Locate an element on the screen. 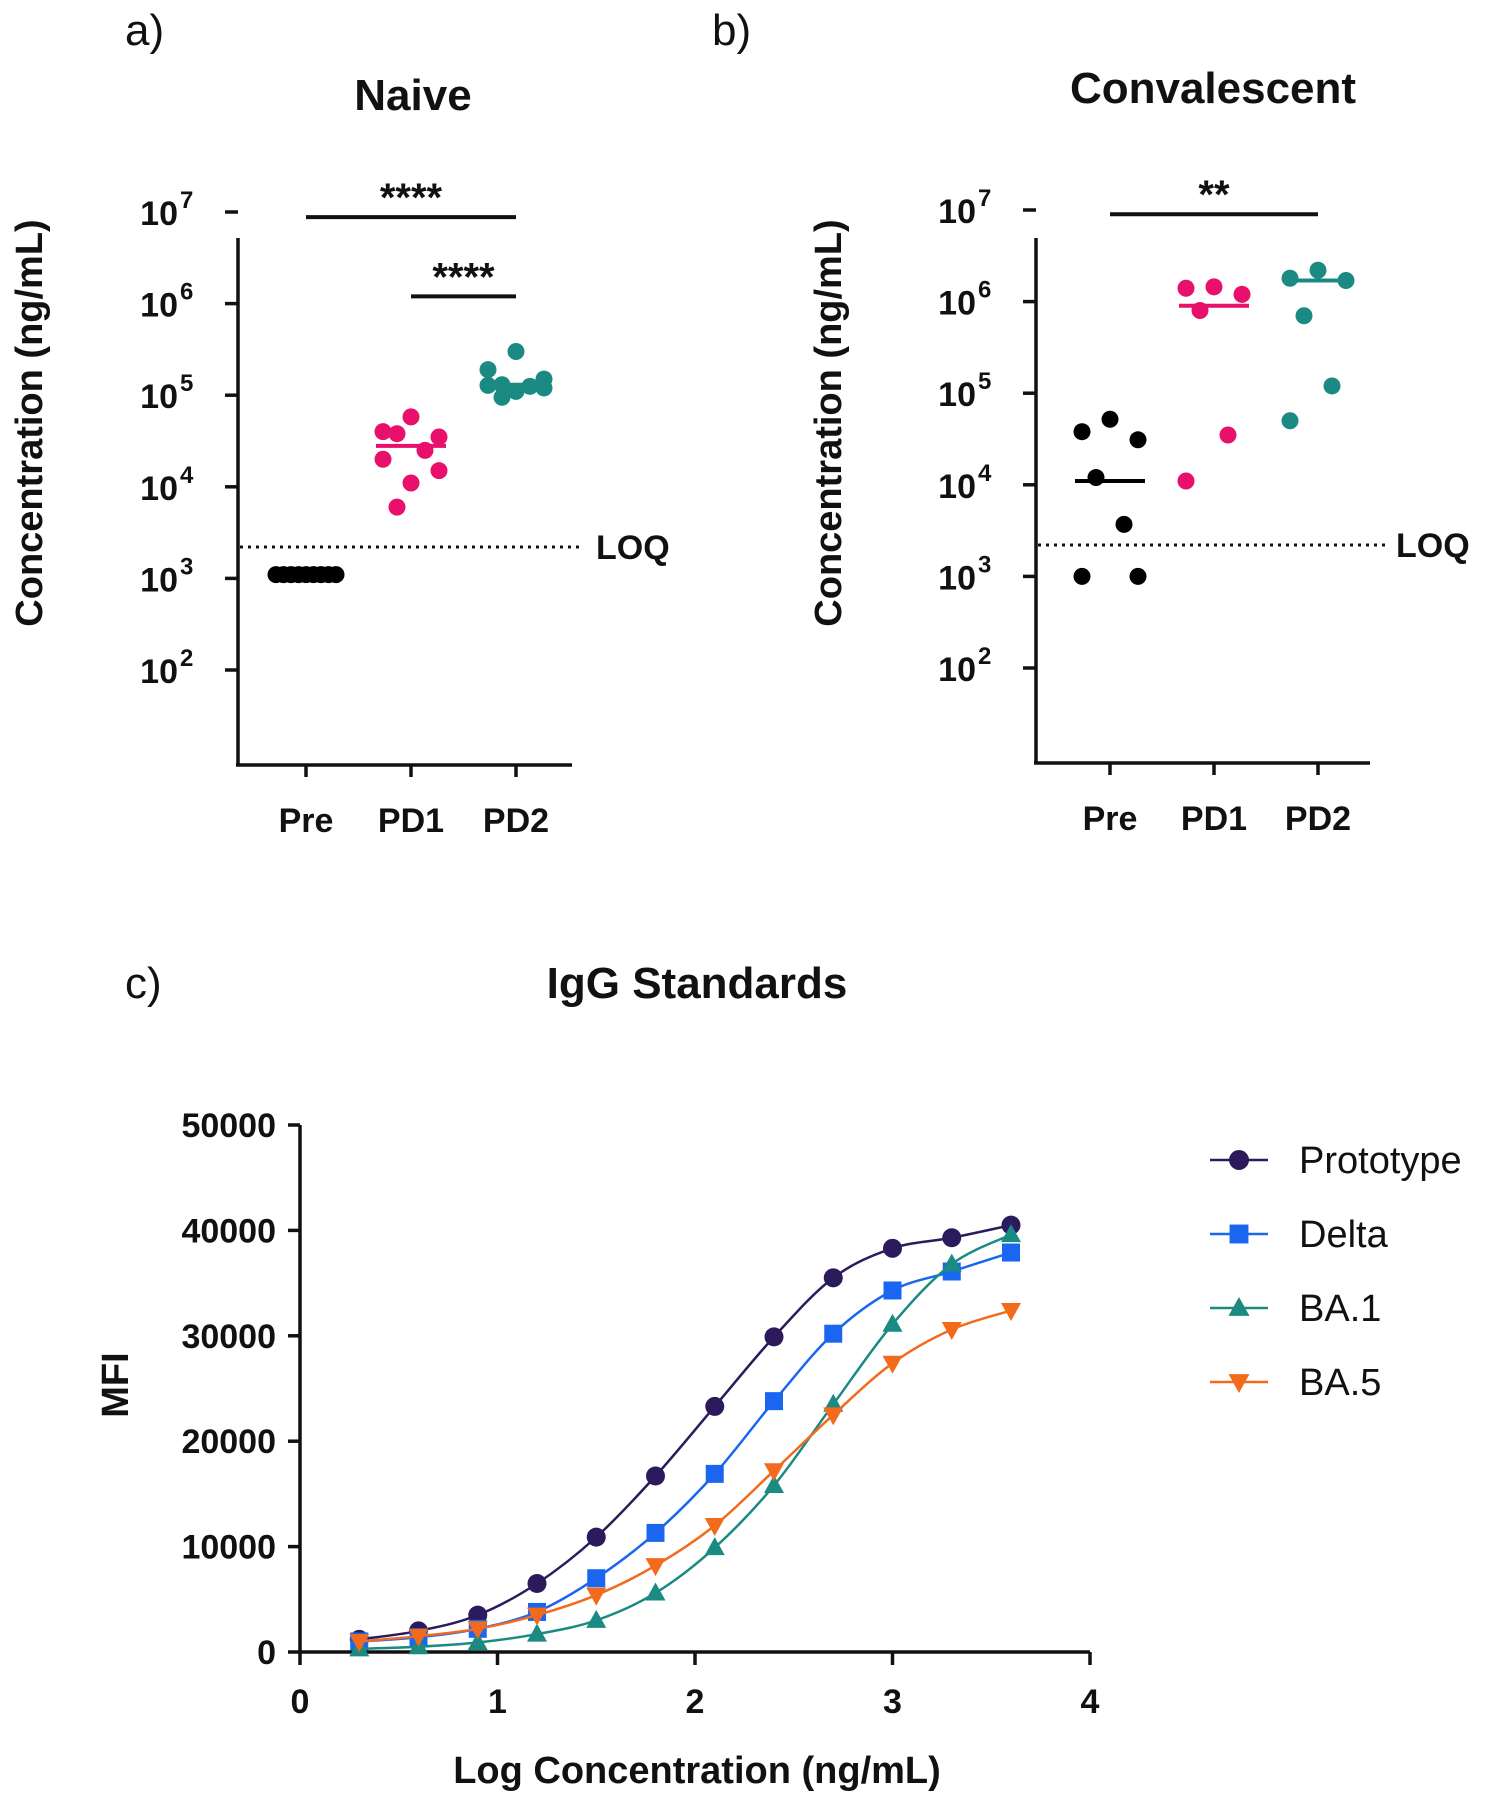 This screenshot has height=1800, width=1492. legend-marker-ba5 is located at coordinates (1239, 1384).